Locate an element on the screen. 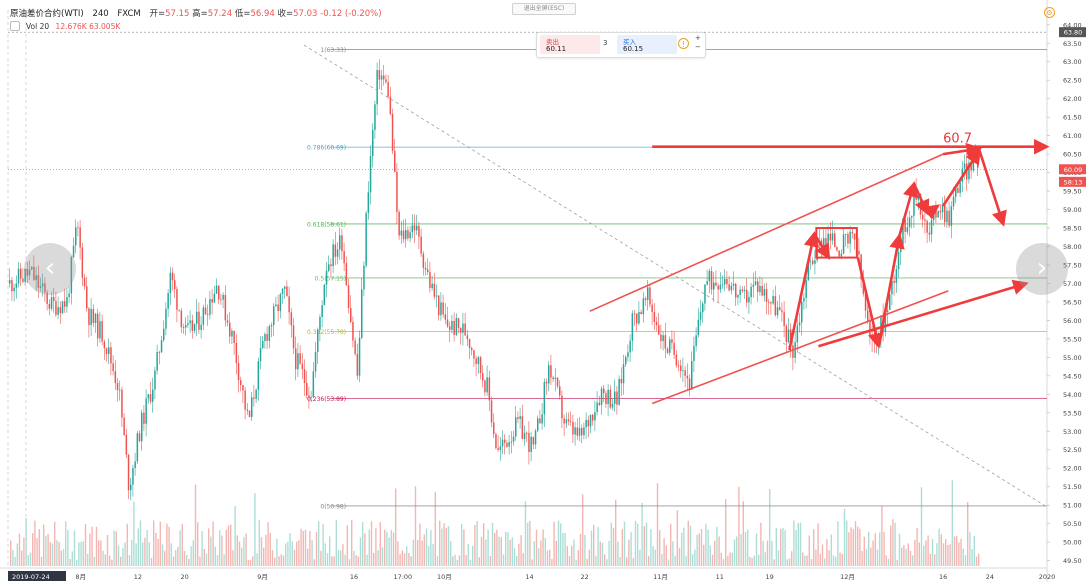  annotation-label: 60.7 is located at coordinates (957, 139).